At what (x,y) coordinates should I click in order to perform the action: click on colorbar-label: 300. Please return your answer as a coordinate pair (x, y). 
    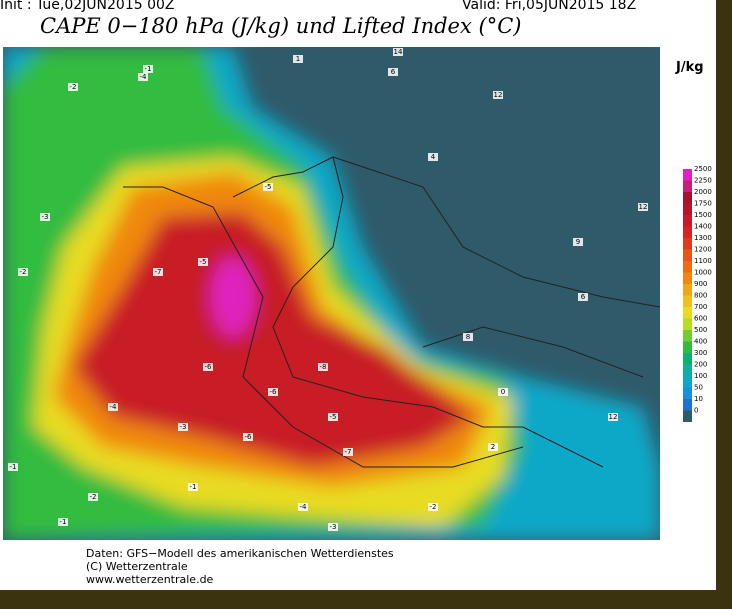
    Looking at the image, I should click on (700, 353).